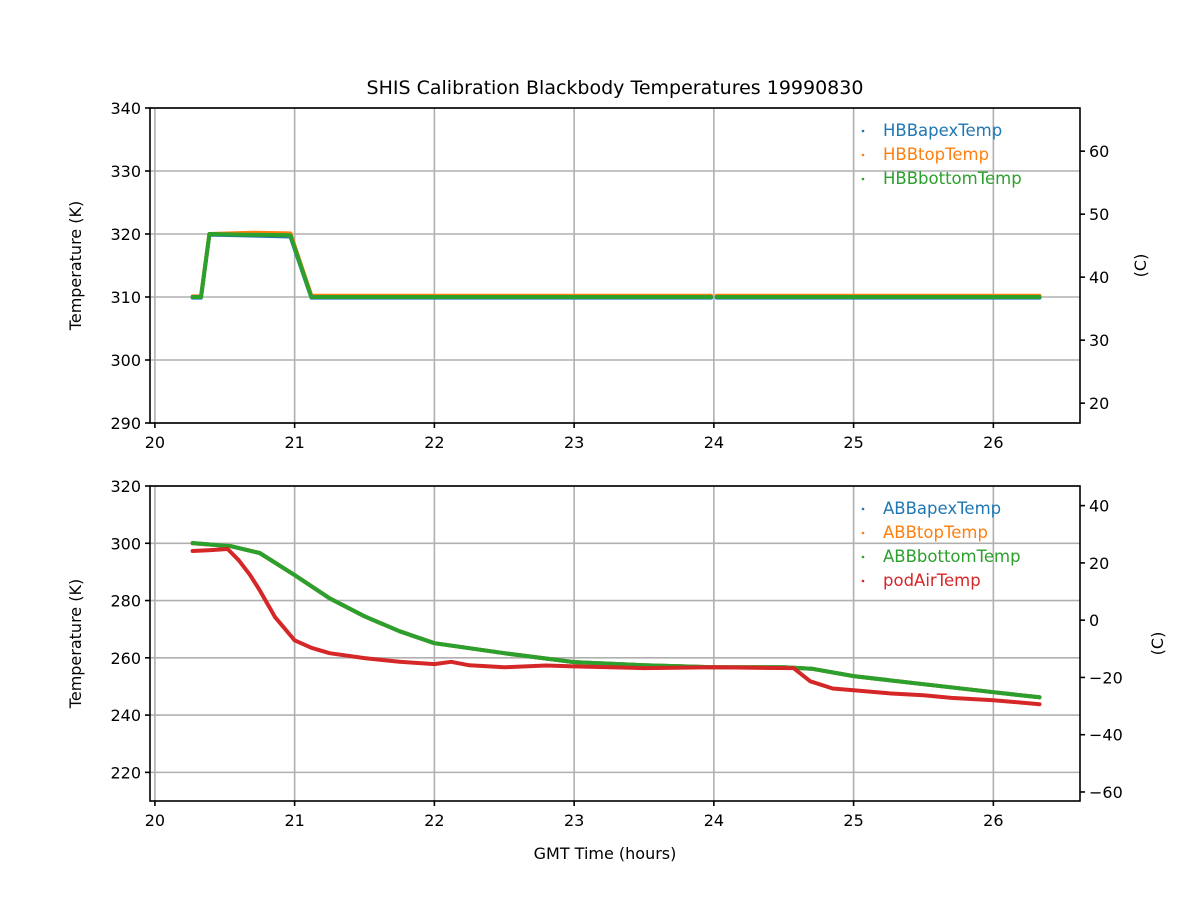 This screenshot has height=900, width=1200. Describe the element at coordinates (1099, 340) in the screenshot. I see `right-y-tick-label: 30` at that location.